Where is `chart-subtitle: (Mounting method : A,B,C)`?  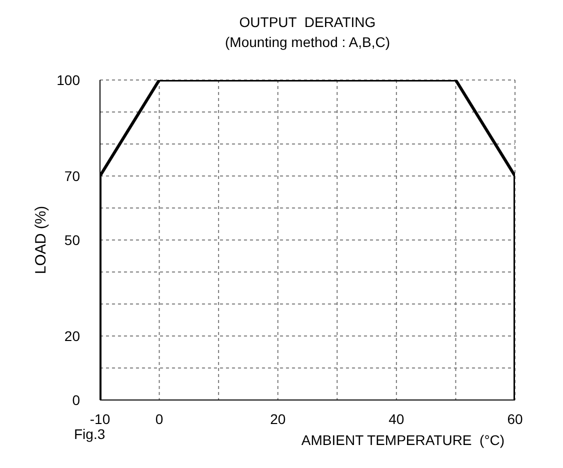
chart-subtitle: (Mounting method : A,B,C) is located at coordinates (307, 42).